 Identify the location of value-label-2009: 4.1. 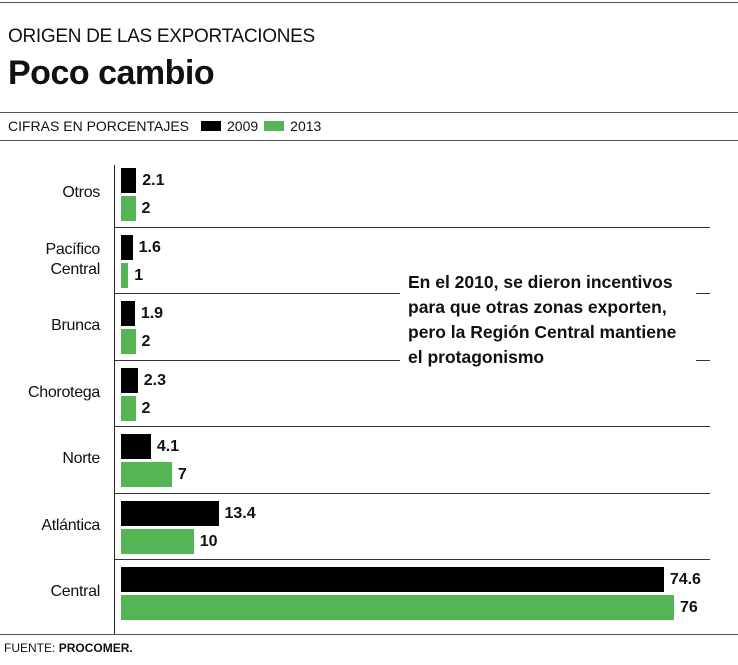
(168, 446).